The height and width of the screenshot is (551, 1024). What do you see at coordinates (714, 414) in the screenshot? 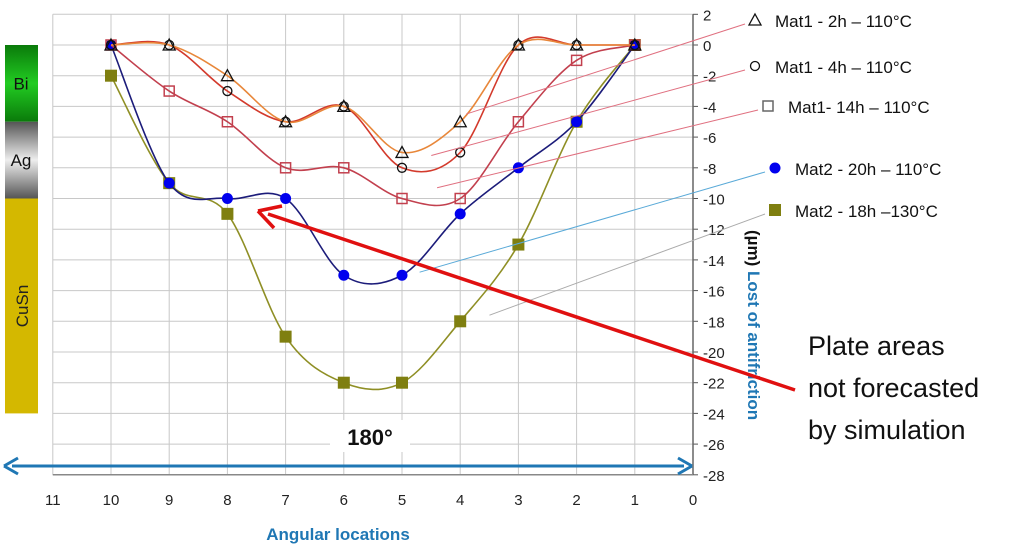
I see `y-tick-label: -24` at bounding box center [714, 414].